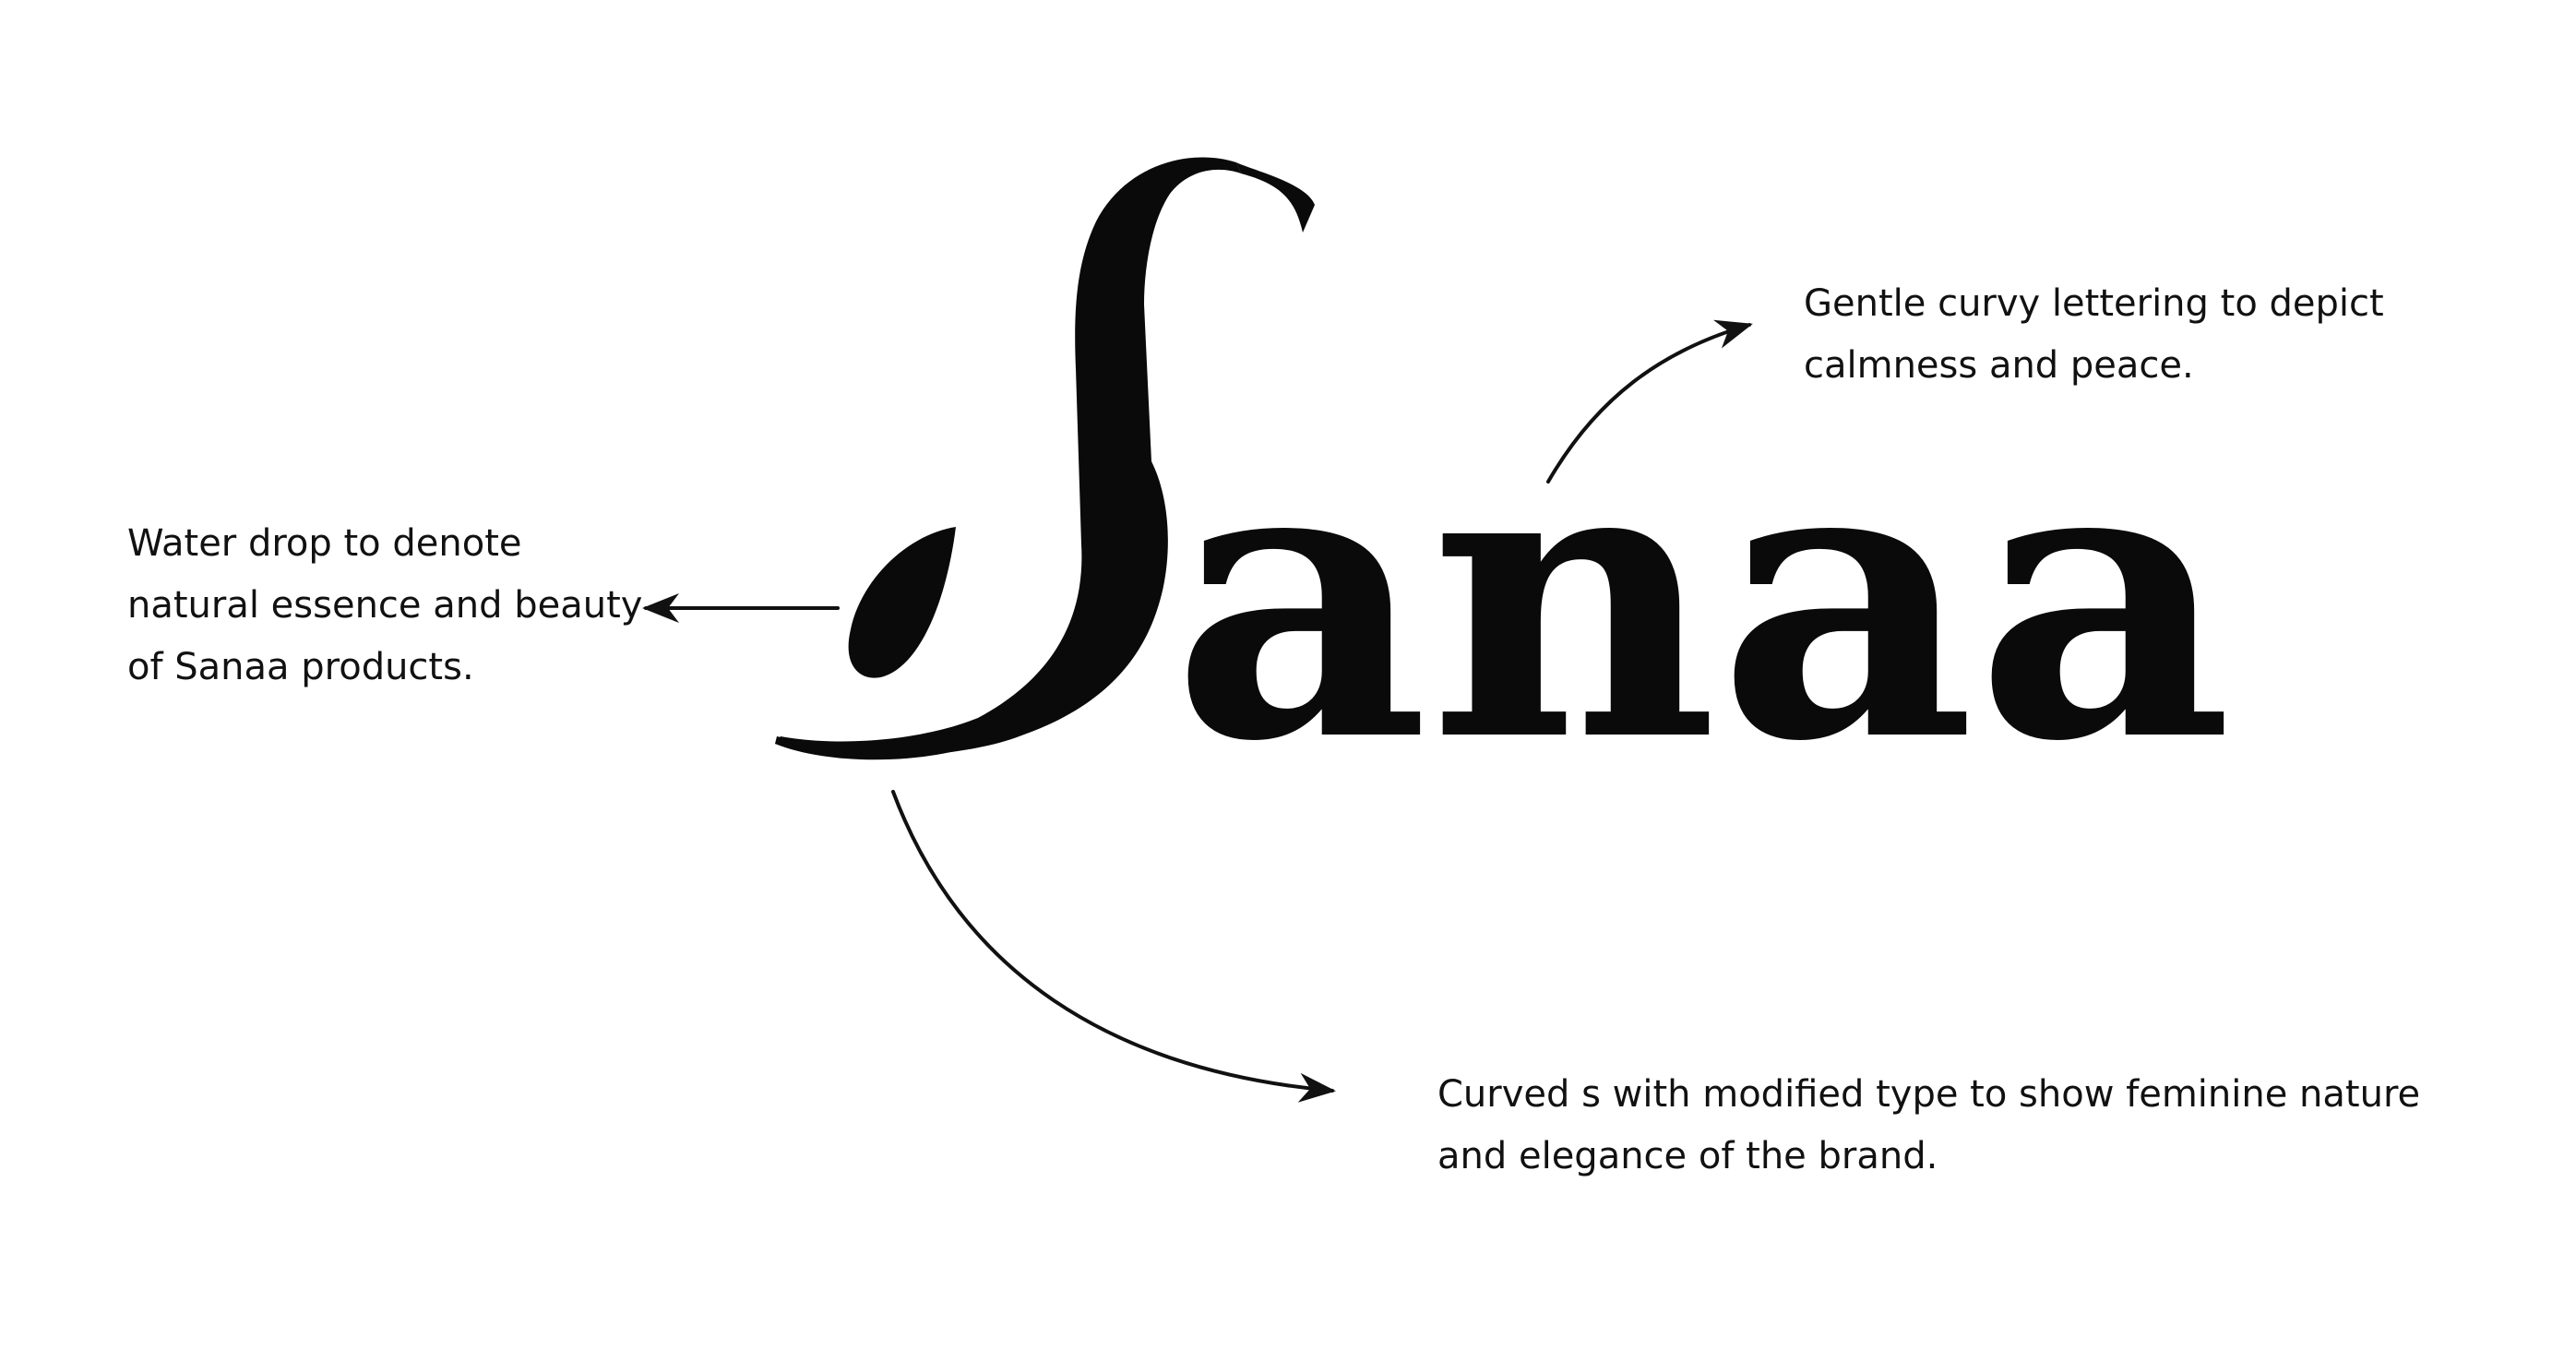 Image resolution: width=2576 pixels, height=1350 pixels. I want to click on curved-s-letter, so click(1045, 458).